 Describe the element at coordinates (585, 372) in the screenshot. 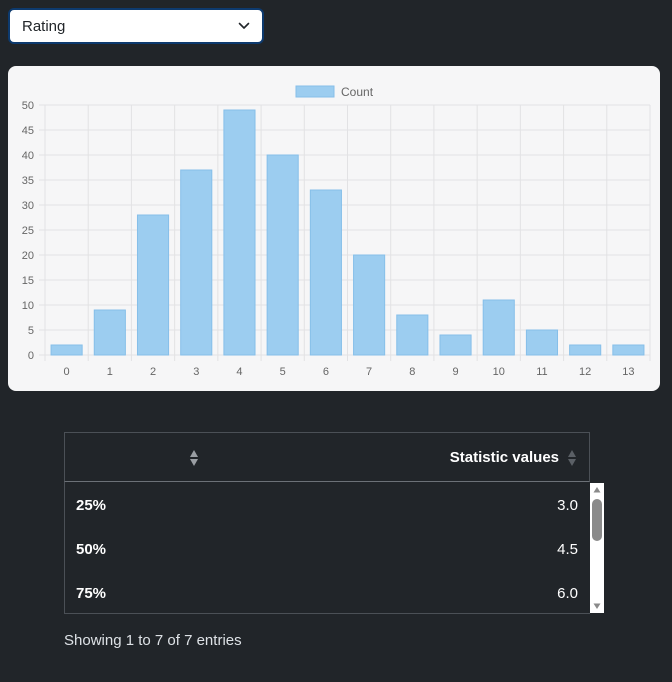

I see `x-tick-label: 12` at that location.